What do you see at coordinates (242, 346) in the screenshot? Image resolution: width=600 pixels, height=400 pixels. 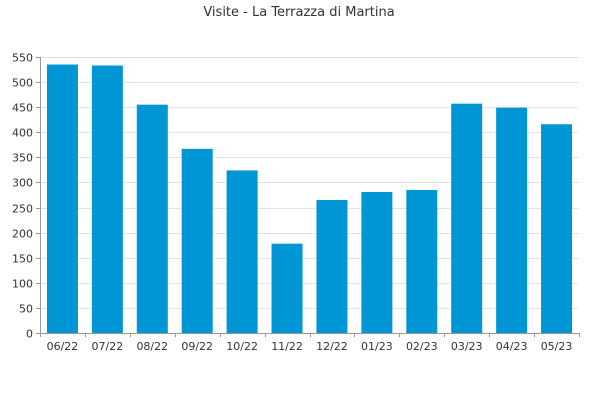 I see `x-tick-label: 10/22` at bounding box center [242, 346].